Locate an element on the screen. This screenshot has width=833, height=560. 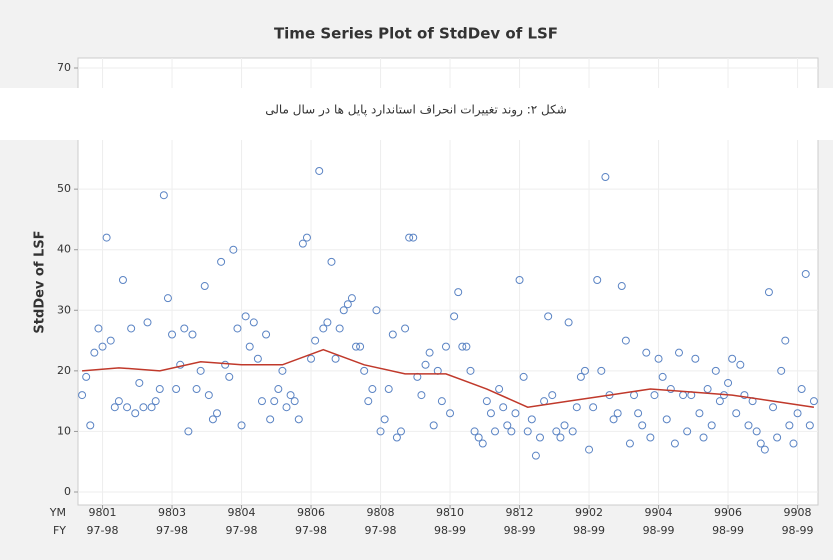
caption-band is located at coordinates (416, 114).